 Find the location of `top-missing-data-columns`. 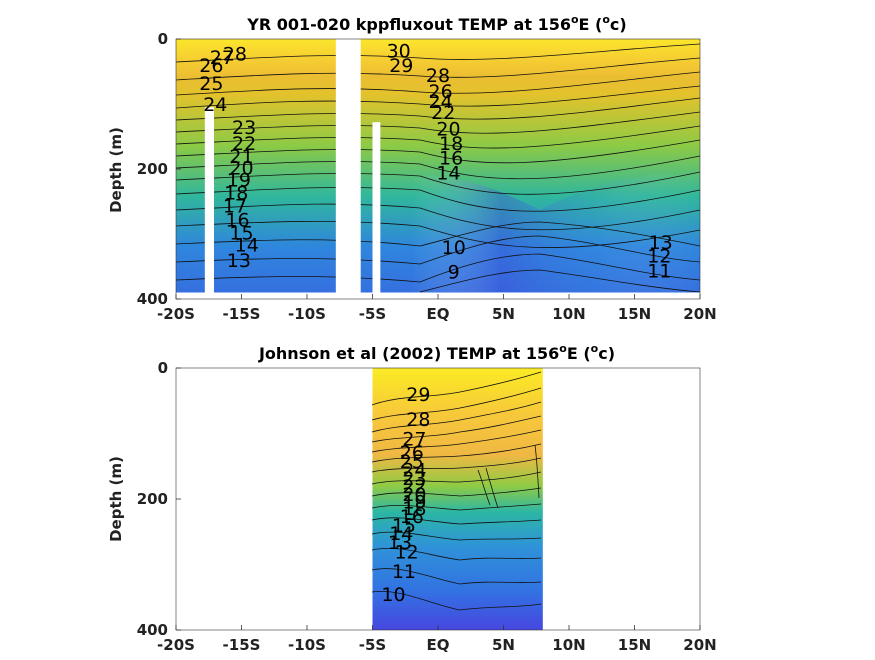

top-missing-data-columns is located at coordinates (292, 167).